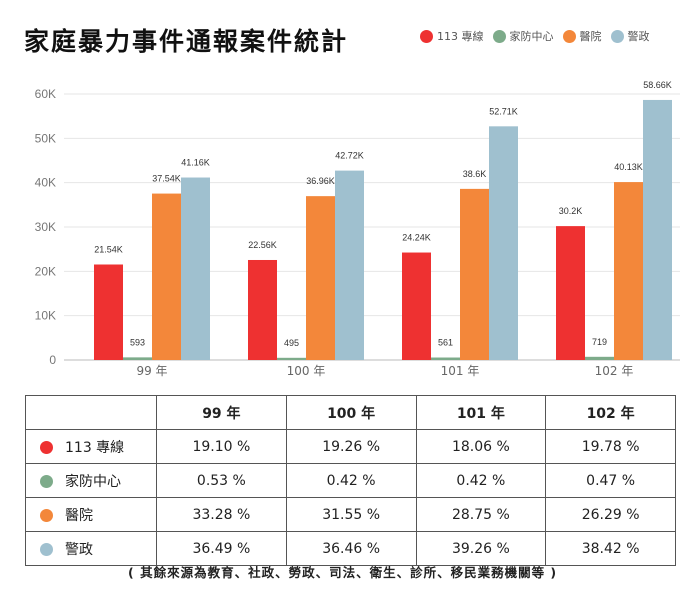  I want to click on x-tick-label: 101 年, so click(460, 371).